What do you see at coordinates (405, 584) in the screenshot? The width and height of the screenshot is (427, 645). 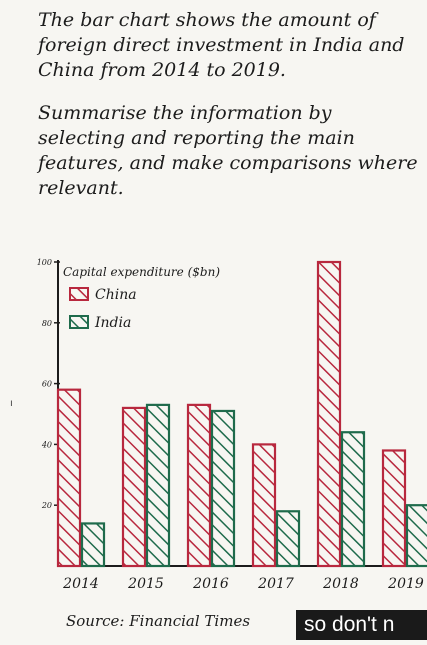 I see `x-tick-label: 2019` at bounding box center [405, 584].